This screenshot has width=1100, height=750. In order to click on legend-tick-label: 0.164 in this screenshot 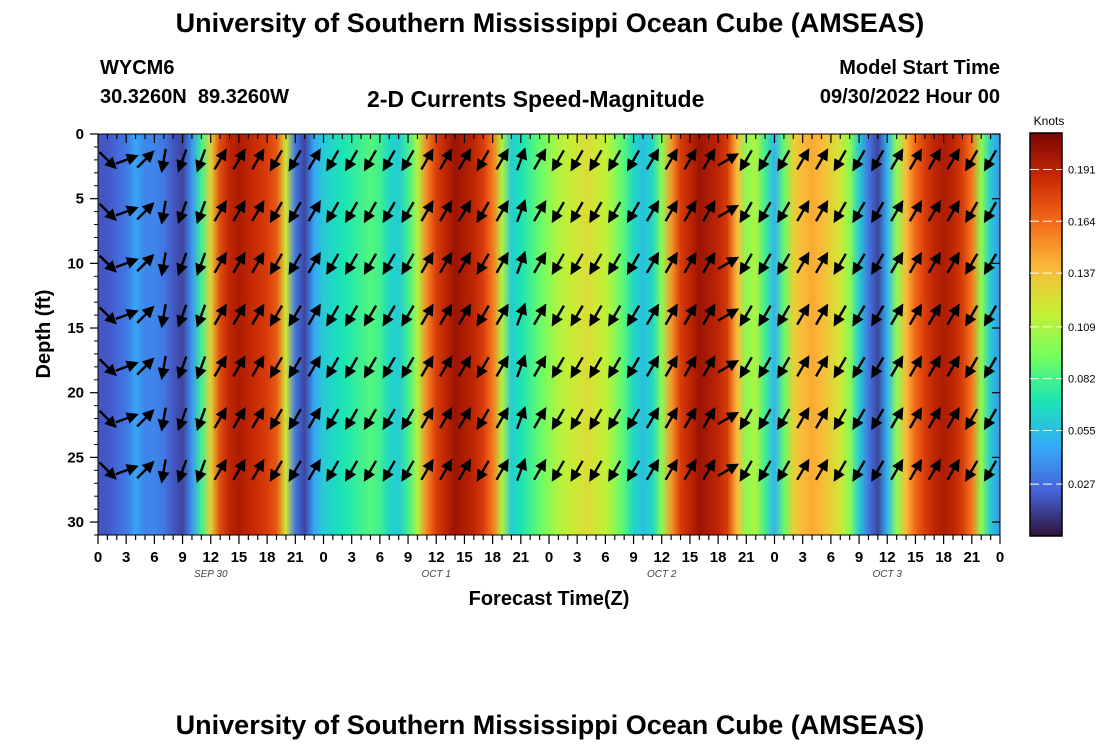, I will do `click(1082, 222)`.